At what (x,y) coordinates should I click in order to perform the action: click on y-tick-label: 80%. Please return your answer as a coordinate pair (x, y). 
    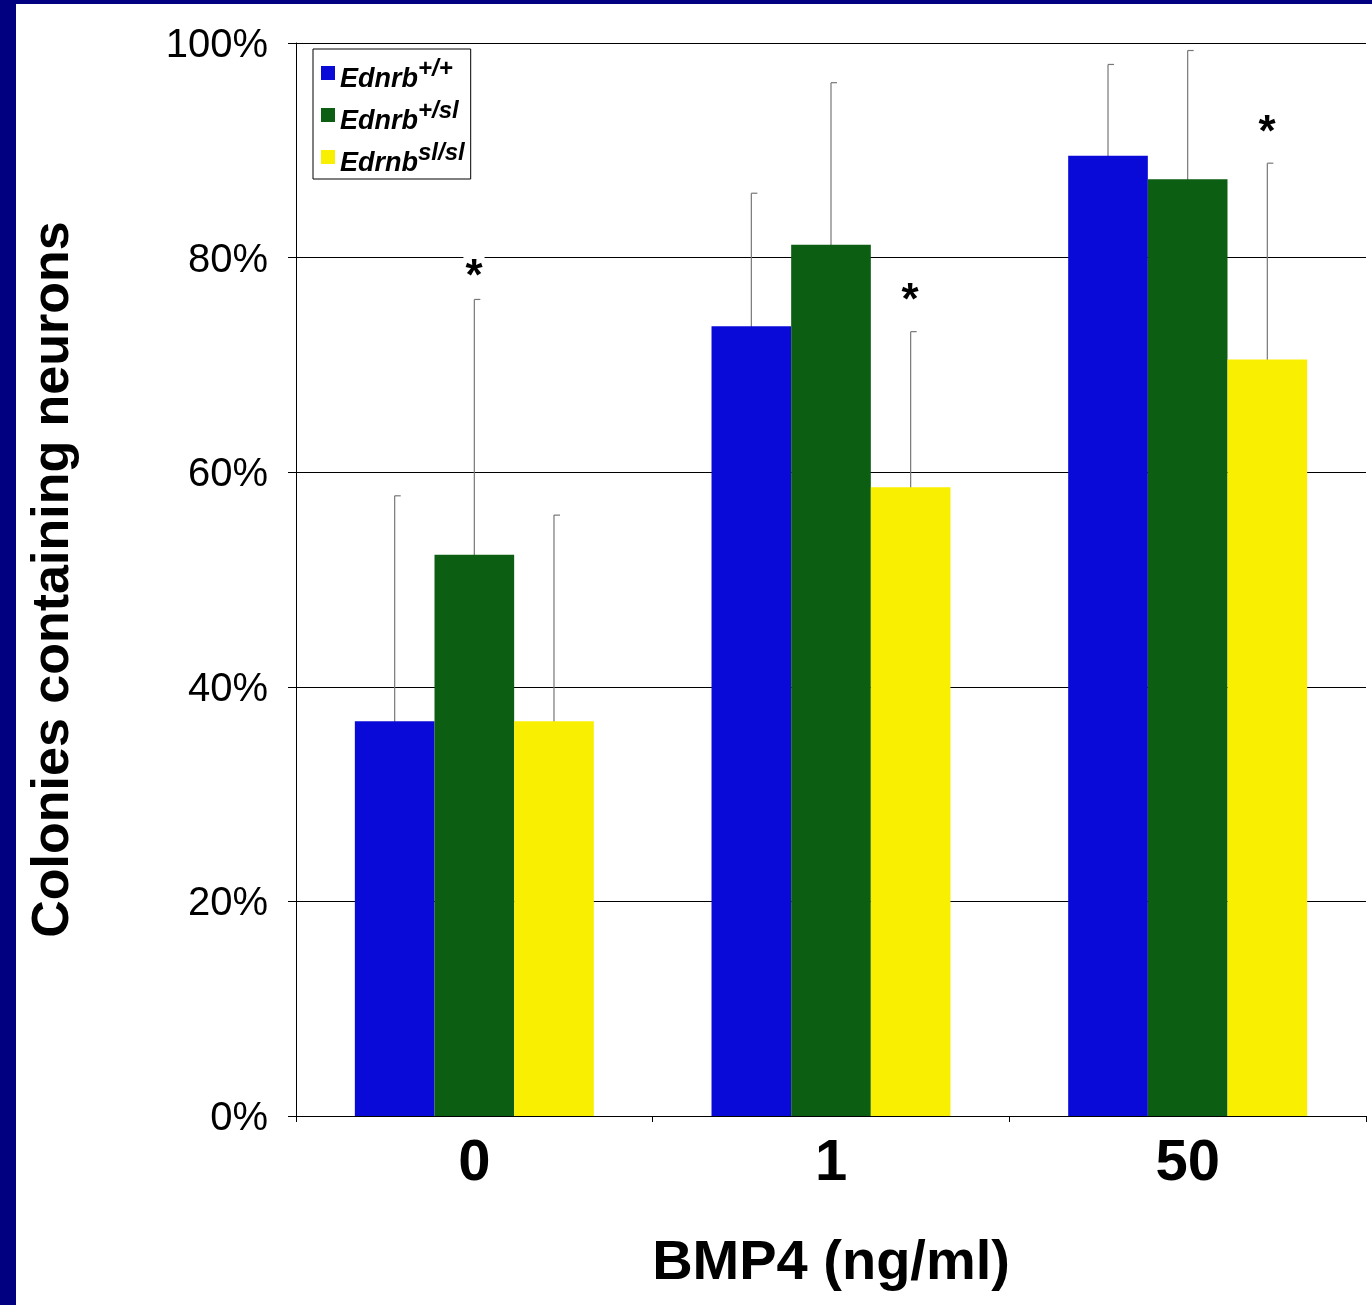
    Looking at the image, I should click on (227, 257).